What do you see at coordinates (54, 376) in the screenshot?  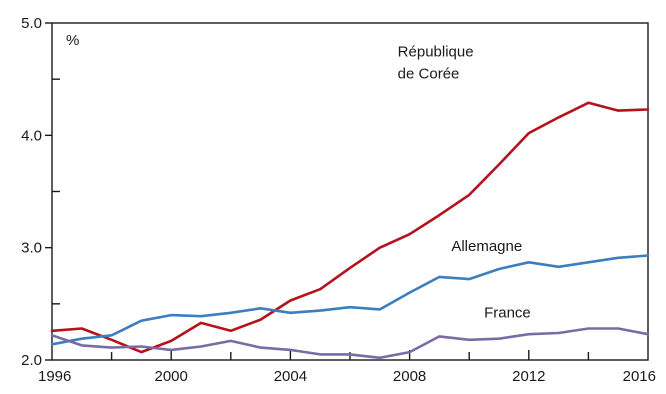 I see `x-tick-label-1996: 1996` at bounding box center [54, 376].